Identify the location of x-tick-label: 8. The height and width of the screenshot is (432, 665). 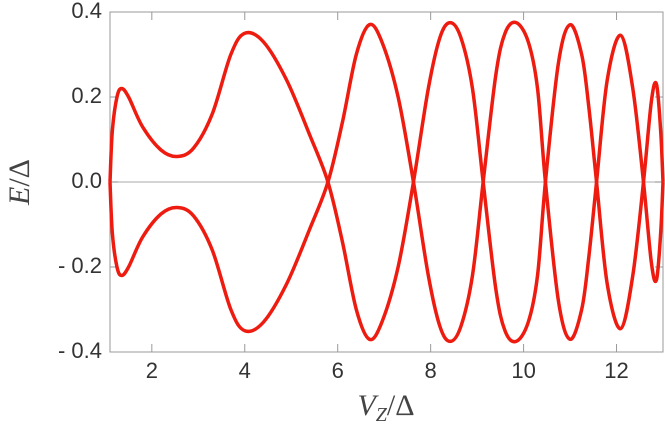
(431, 370).